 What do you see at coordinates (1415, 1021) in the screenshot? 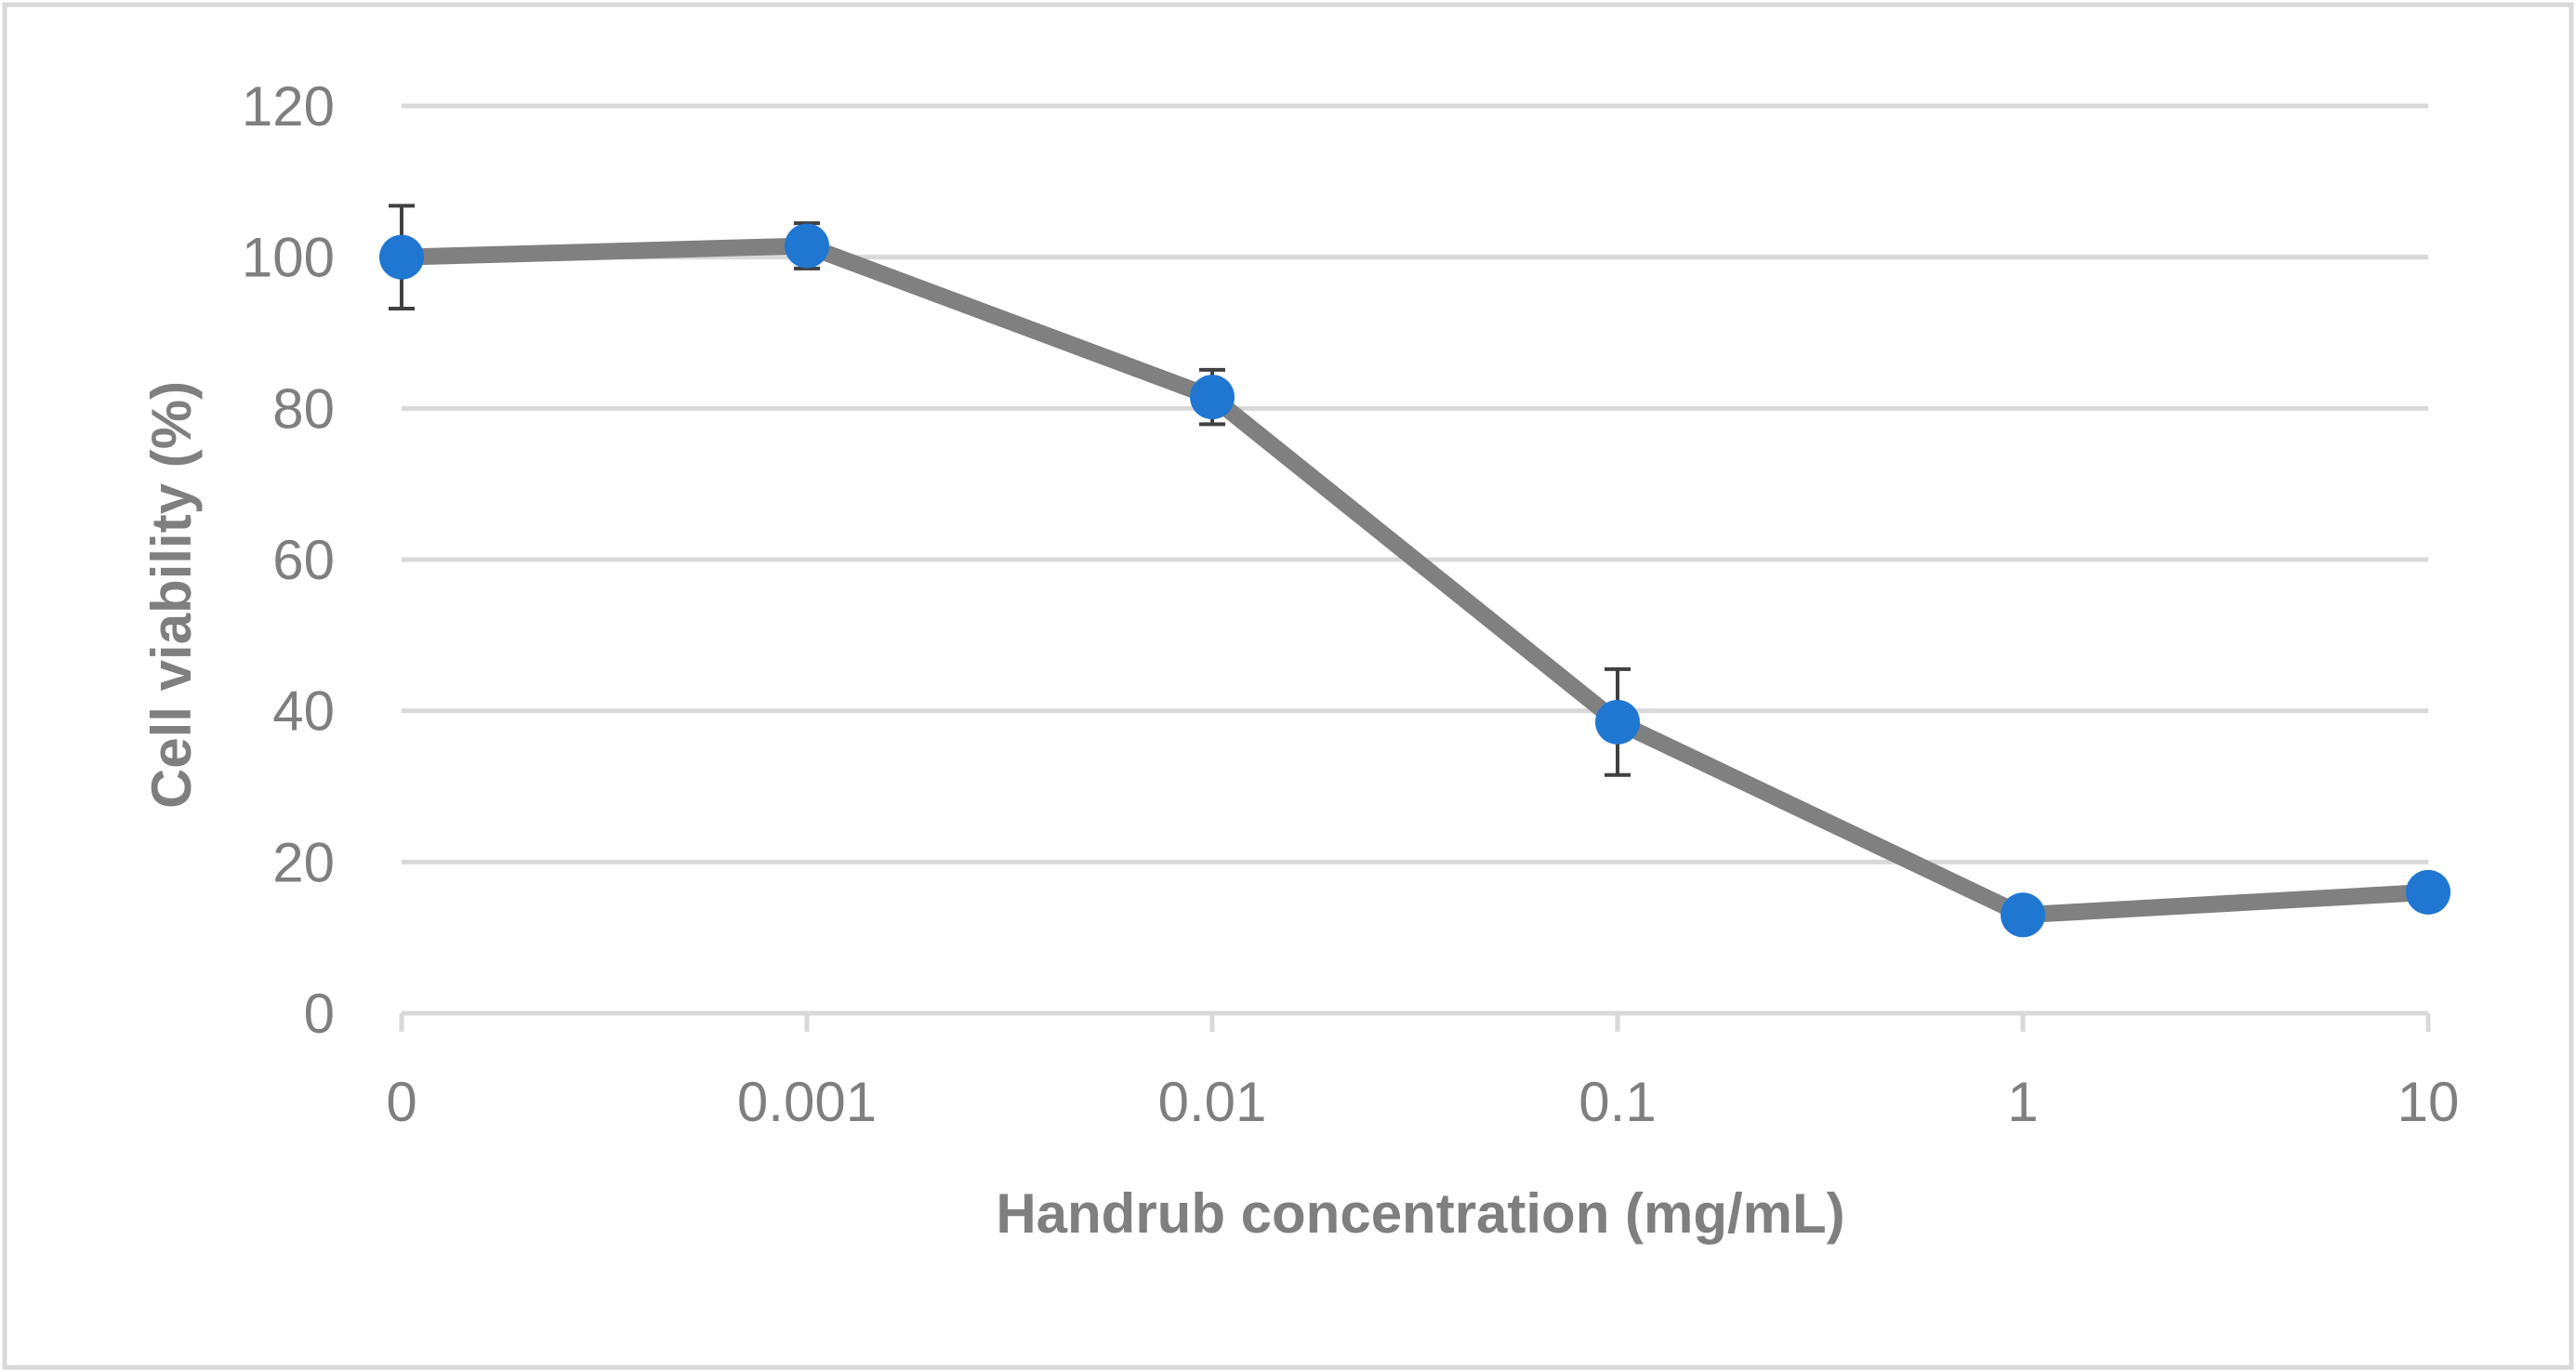
I see `x-axis` at bounding box center [1415, 1021].